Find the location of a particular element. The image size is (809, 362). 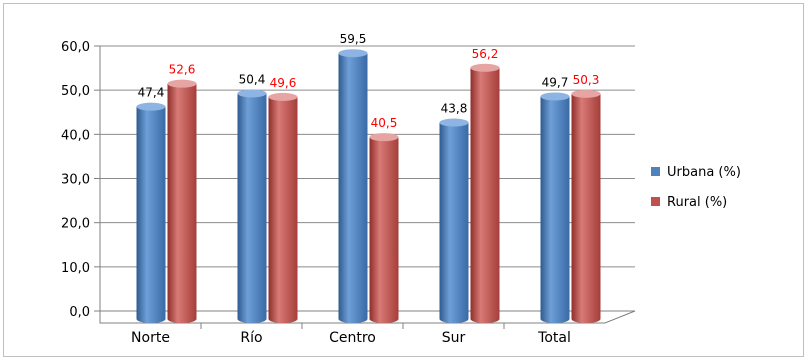

y-tick-label: 20,0 is located at coordinates (75, 224).